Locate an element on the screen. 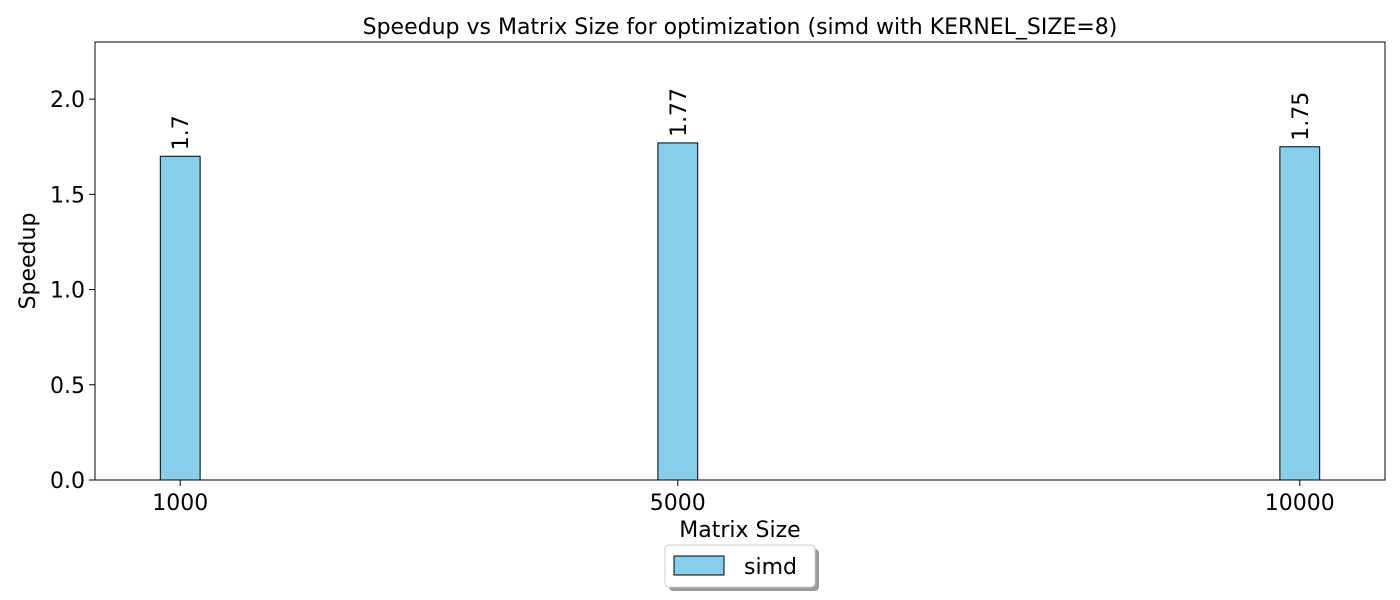 The width and height of the screenshot is (1400, 600). y-tick-label: 1.0 is located at coordinates (67, 291).